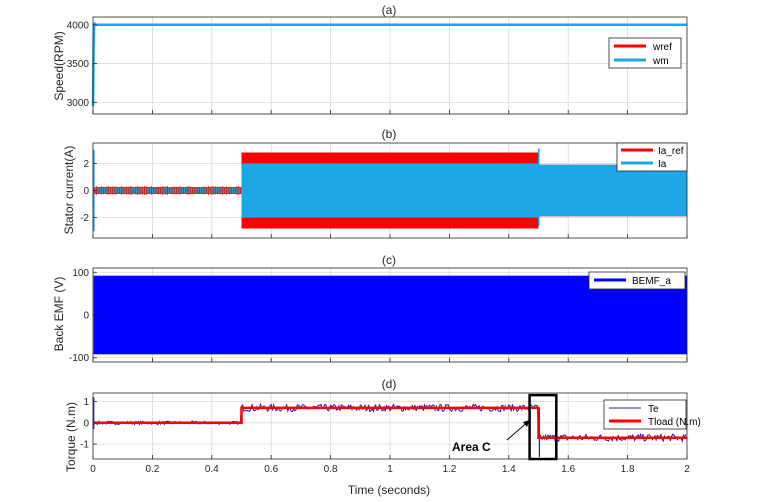 The image size is (757, 502). Describe the element at coordinates (390, 315) in the screenshot. I see `series-bemf-band` at that location.